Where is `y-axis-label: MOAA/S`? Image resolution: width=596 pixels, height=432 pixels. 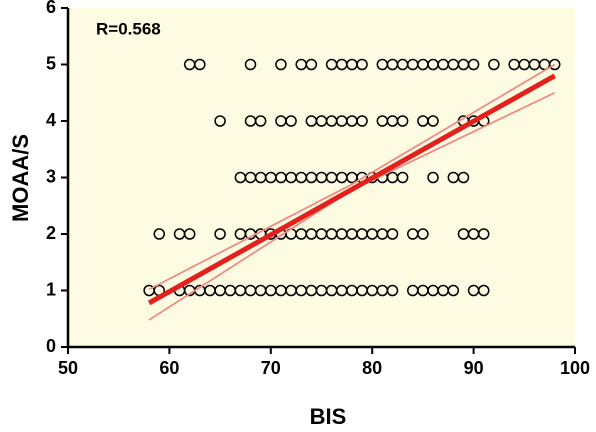 y-axis-label: MOAA/S is located at coordinates (20, 178).